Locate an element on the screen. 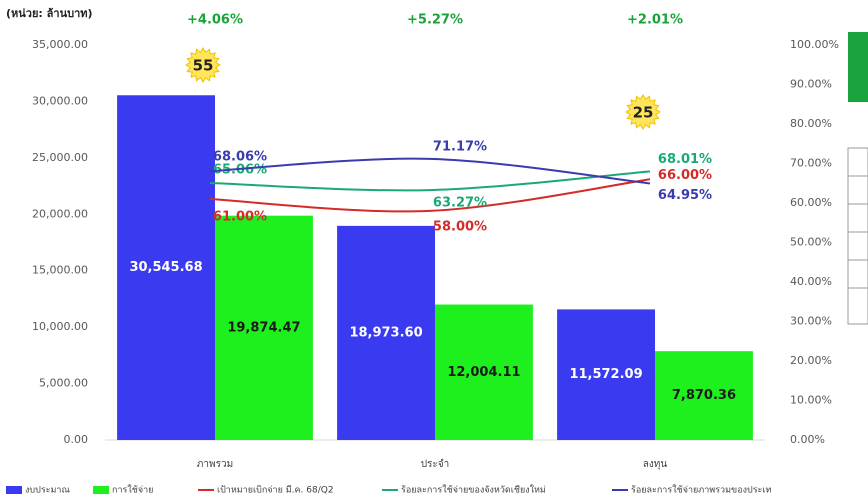  line-value-label: 63.27% is located at coordinates (460, 203).